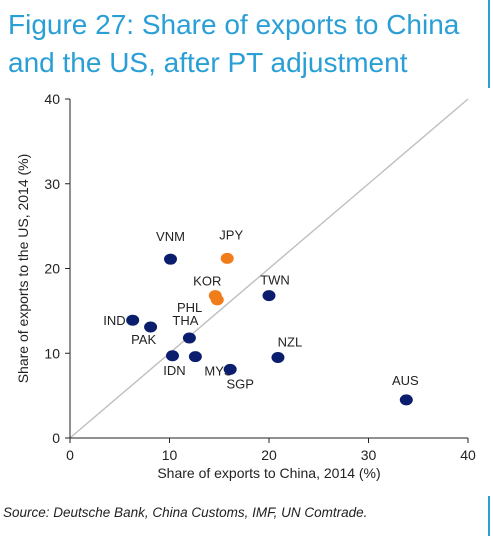 The image size is (493, 540). I want to click on x-tick-label: 30, so click(369, 455).